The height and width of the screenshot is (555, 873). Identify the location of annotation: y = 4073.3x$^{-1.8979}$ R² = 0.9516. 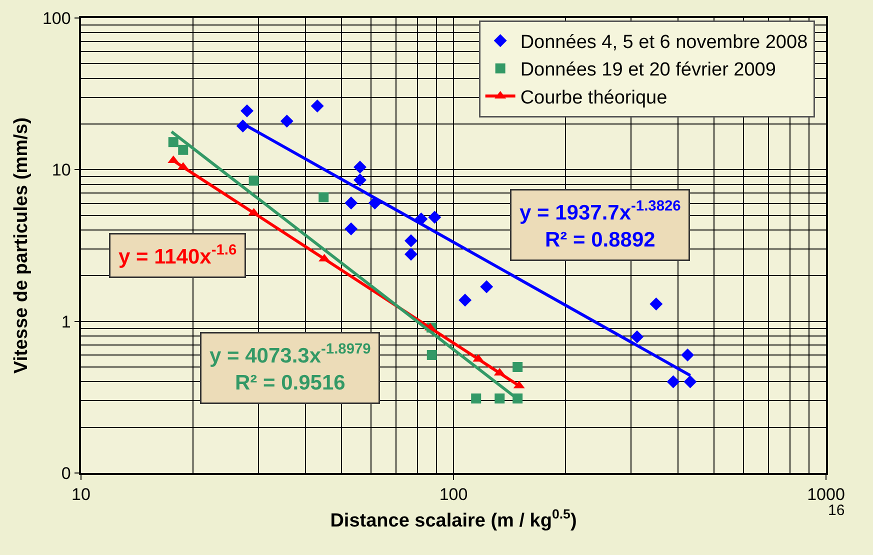
(290, 368).